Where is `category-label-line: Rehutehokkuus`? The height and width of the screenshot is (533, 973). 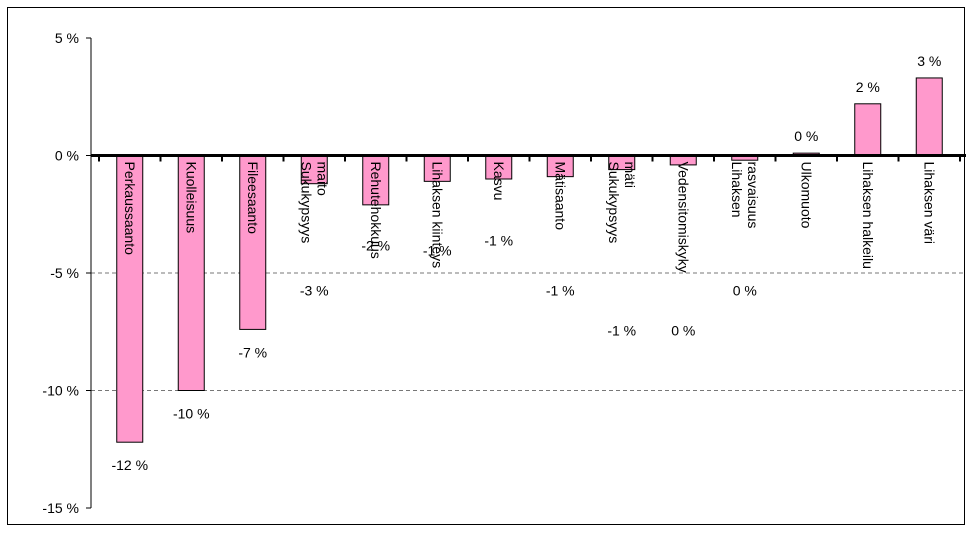
category-label-line: Rehutehokkuus is located at coordinates (376, 210).